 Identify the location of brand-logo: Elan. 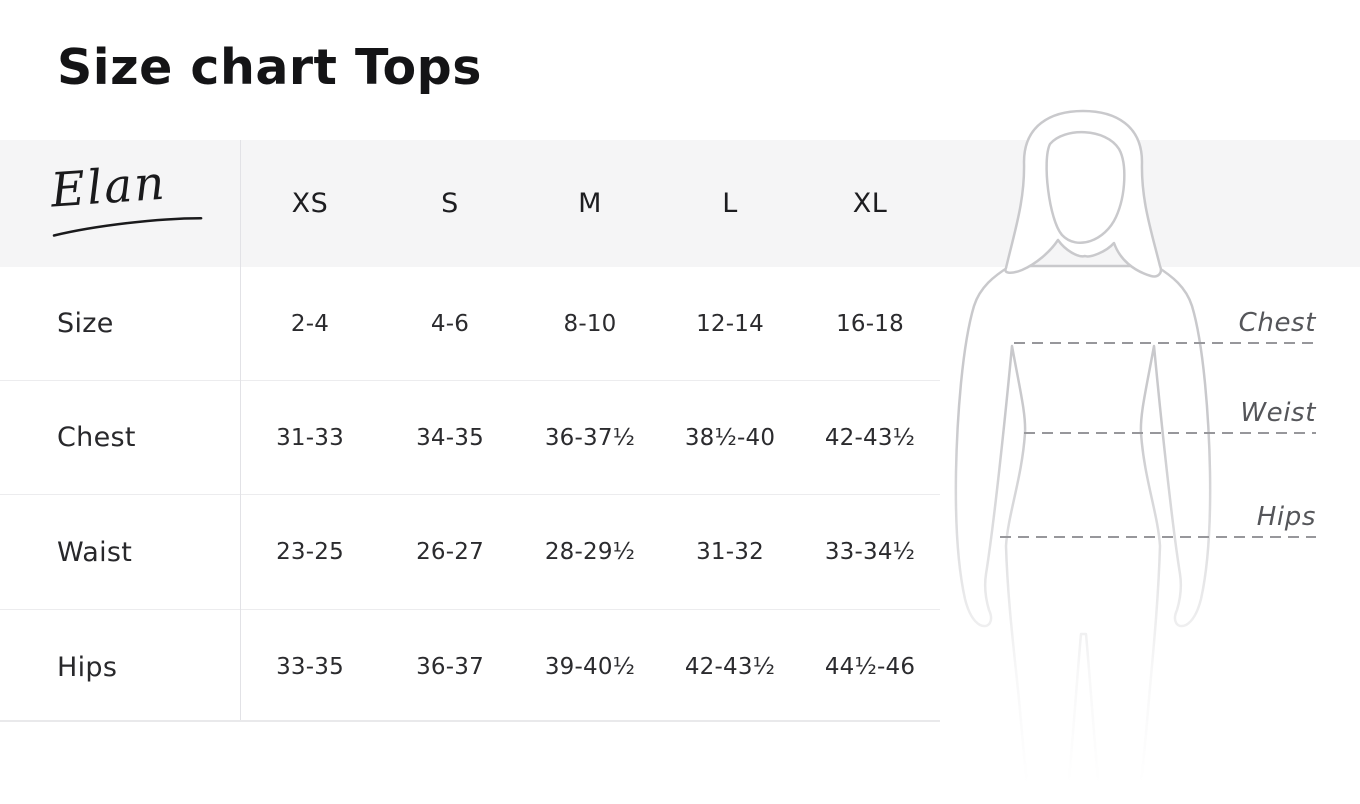
(120, 203).